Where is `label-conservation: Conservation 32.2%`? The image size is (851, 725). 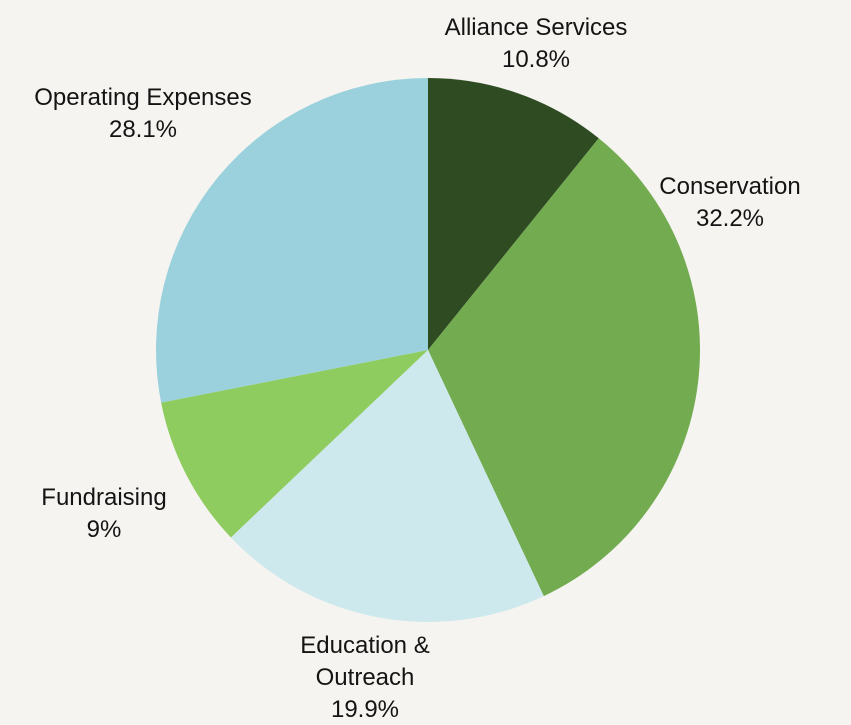
label-conservation: Conservation 32.2% is located at coordinates (729, 202).